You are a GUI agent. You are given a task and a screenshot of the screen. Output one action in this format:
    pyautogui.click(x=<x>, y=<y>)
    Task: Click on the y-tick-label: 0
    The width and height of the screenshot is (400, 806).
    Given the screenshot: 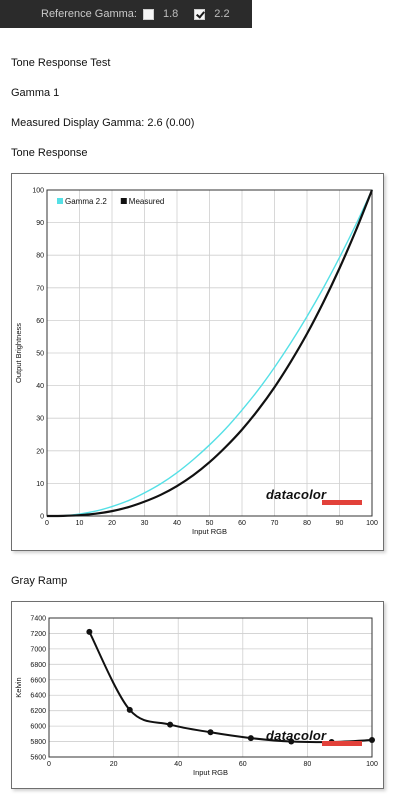 What is the action you would take?
    pyautogui.click(x=42, y=517)
    